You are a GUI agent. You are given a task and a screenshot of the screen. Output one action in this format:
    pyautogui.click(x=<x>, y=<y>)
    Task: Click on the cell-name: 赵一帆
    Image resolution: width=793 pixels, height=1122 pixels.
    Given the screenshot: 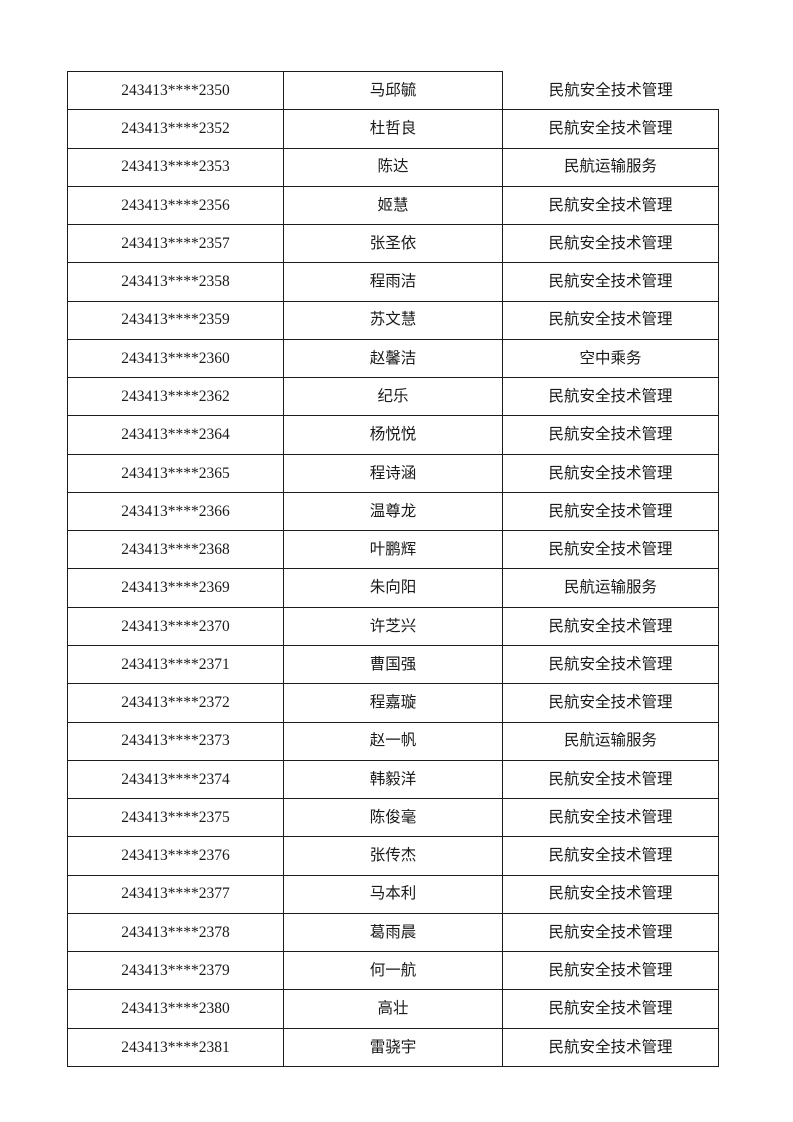 What is the action you would take?
    pyautogui.click(x=393, y=741)
    